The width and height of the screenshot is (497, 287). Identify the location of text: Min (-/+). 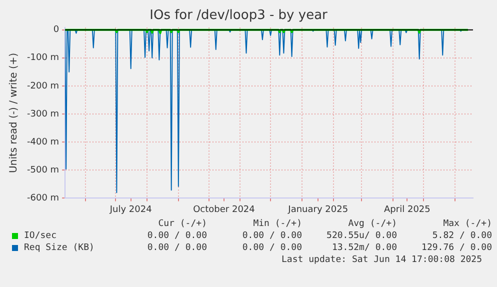
(277, 224).